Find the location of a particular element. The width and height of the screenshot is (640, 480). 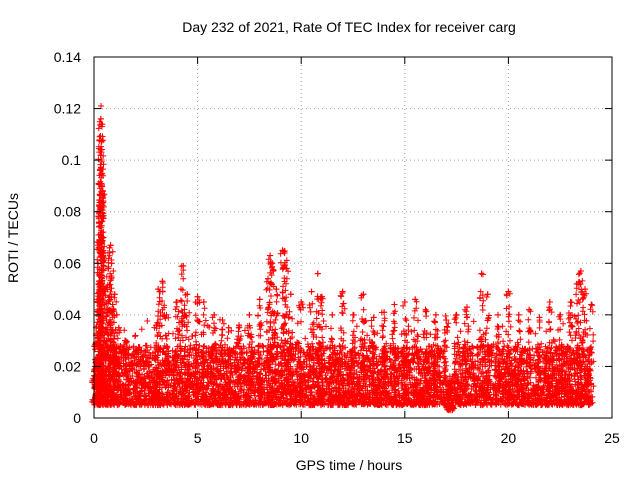

x-axis-label: GPS time / hours is located at coordinates (349, 465).